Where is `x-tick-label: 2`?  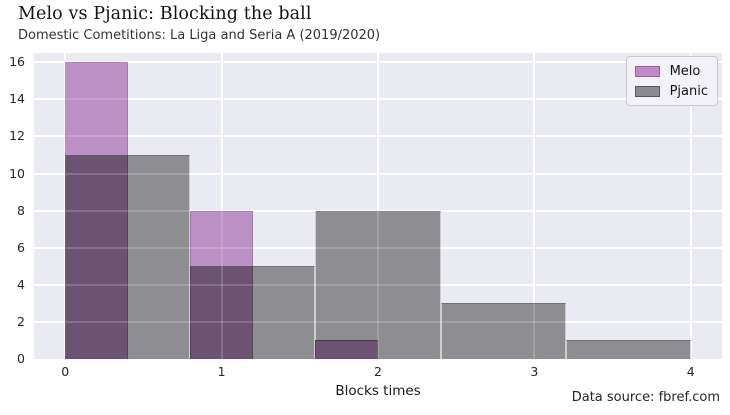
x-tick-label: 2 is located at coordinates (378, 371).